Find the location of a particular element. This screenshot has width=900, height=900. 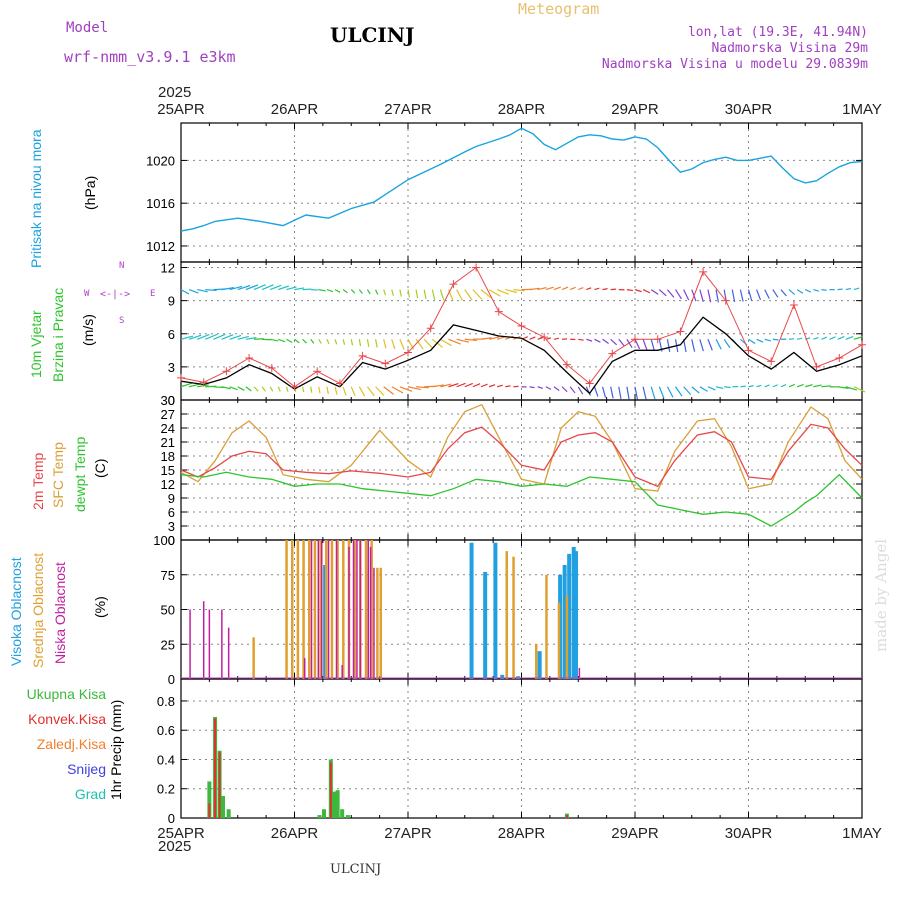

x-tick-label-top: 26APR is located at coordinates (295, 109).